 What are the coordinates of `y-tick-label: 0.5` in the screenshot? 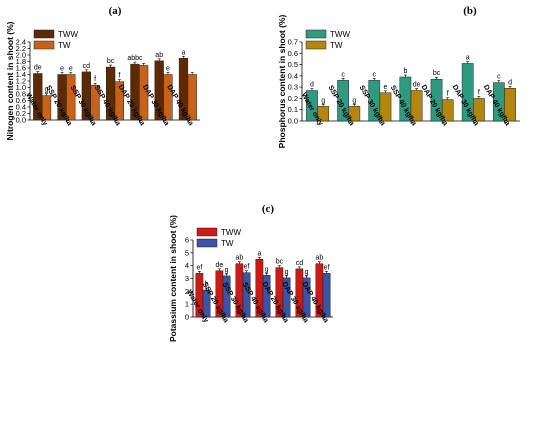 It's located at (293, 64).